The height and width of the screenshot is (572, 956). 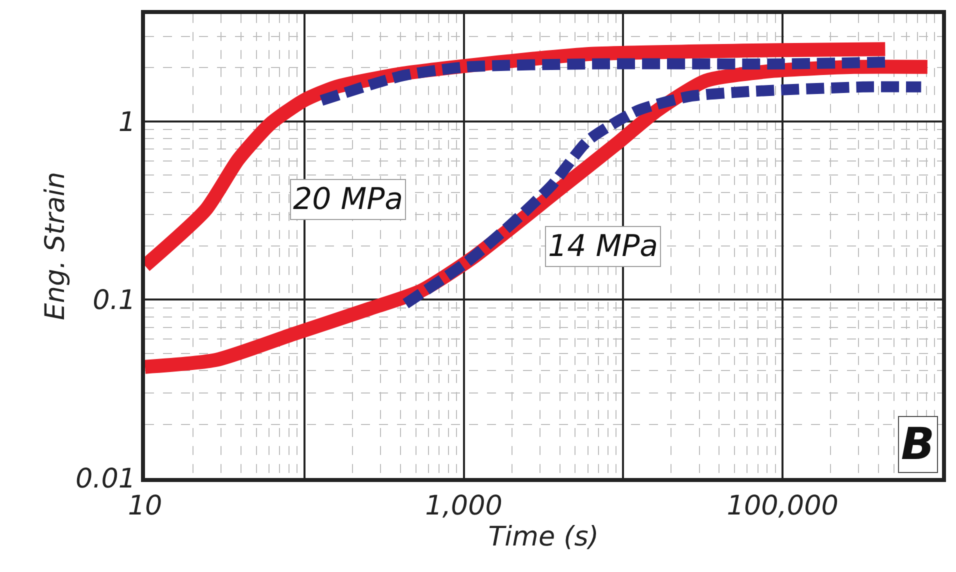 What do you see at coordinates (114, 300) in the screenshot?
I see `y-tick-label: 0.1` at bounding box center [114, 300].